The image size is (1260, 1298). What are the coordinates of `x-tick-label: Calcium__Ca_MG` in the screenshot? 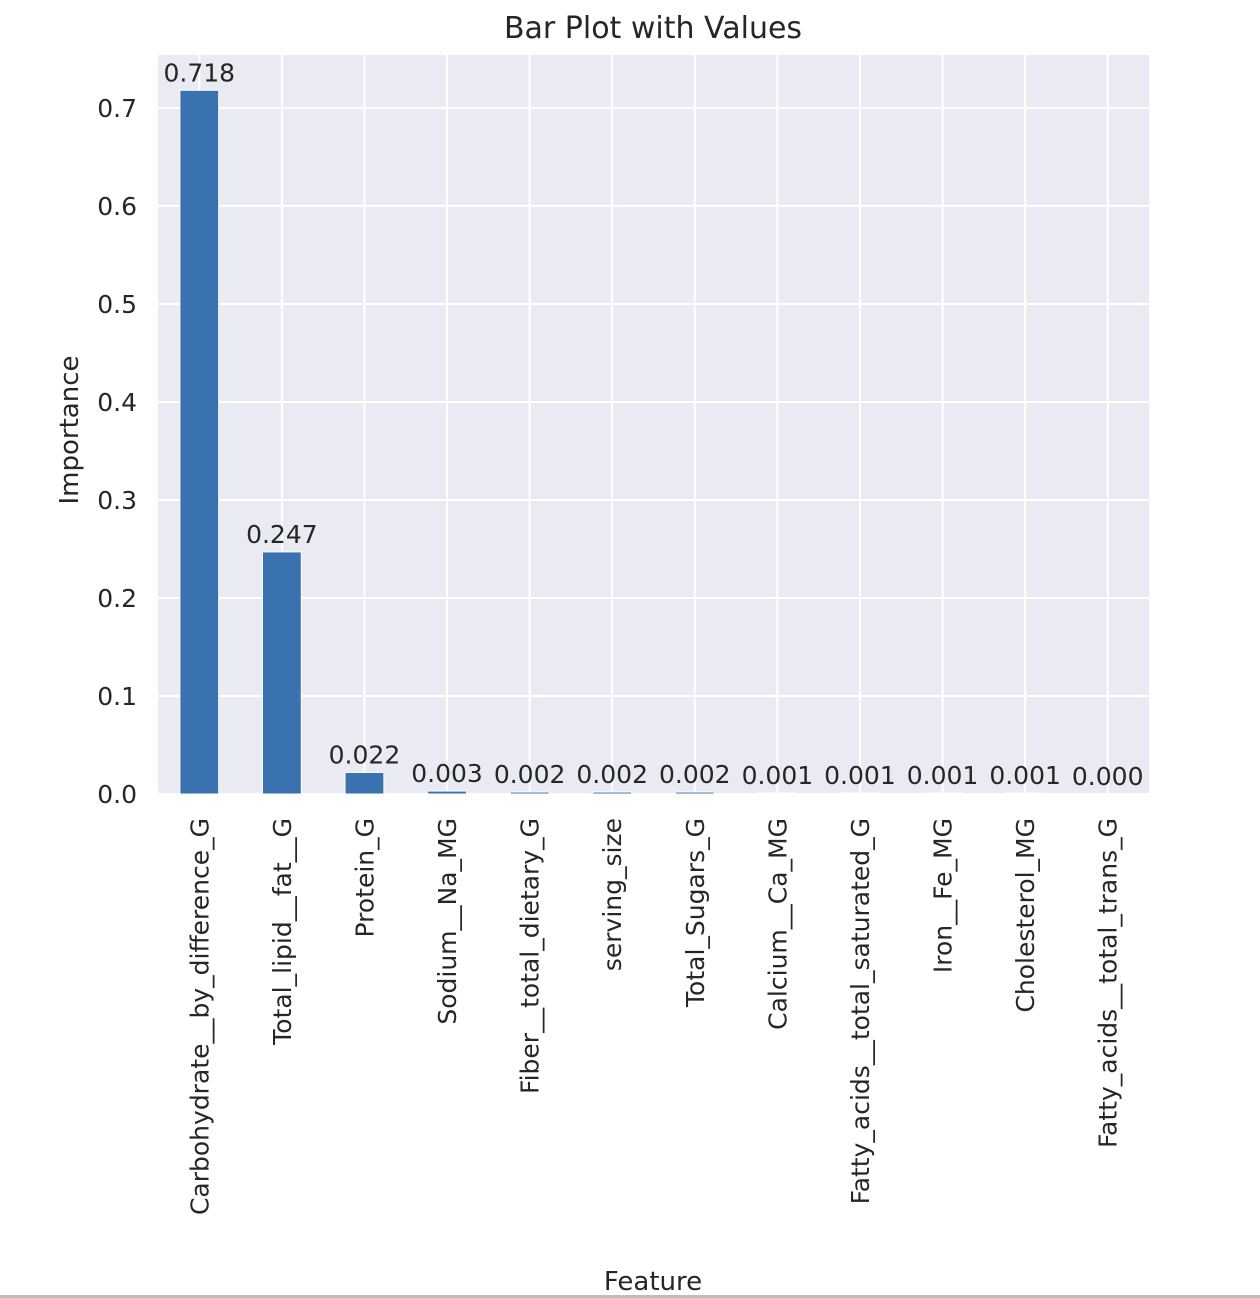 It's located at (777, 924).